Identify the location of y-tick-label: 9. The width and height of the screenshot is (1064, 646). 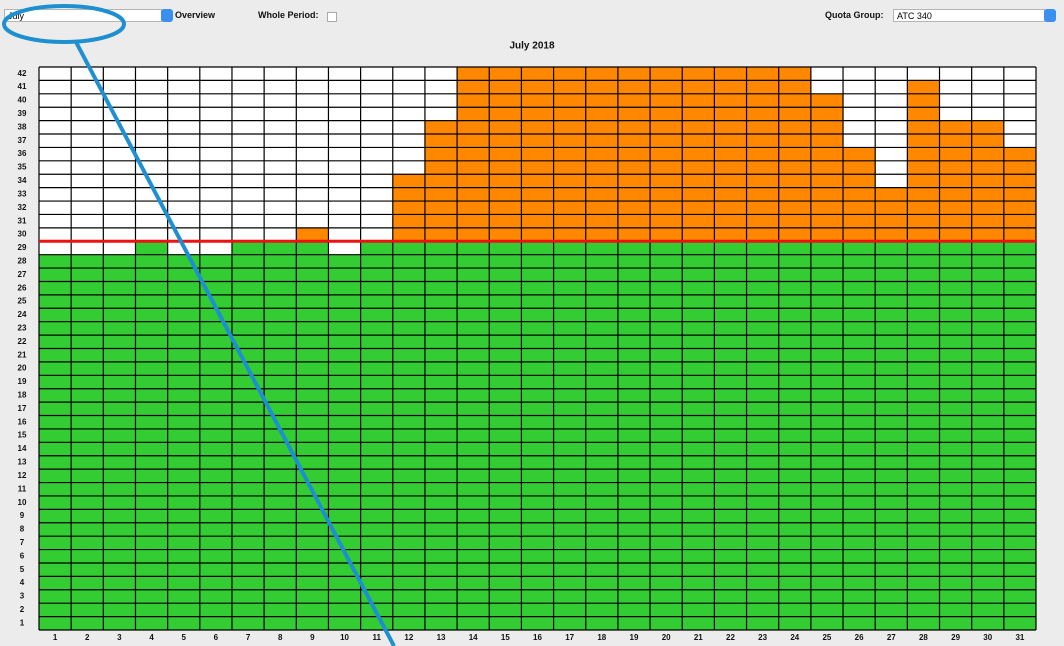
(22, 515).